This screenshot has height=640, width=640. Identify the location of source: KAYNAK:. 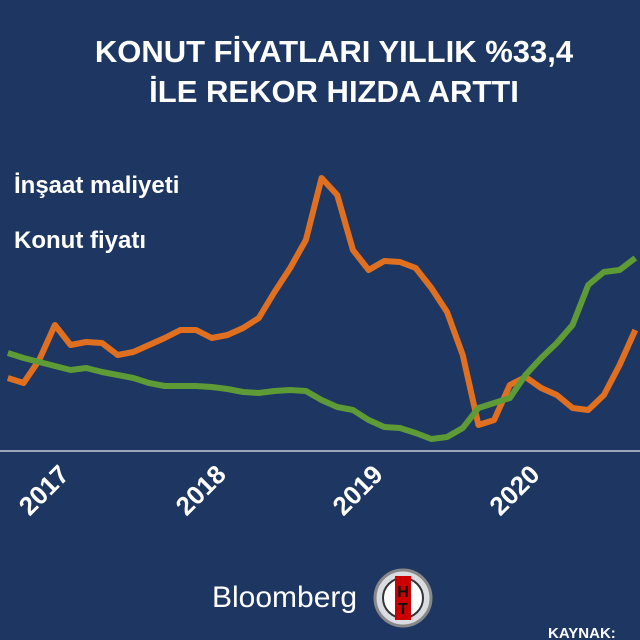
(582, 632).